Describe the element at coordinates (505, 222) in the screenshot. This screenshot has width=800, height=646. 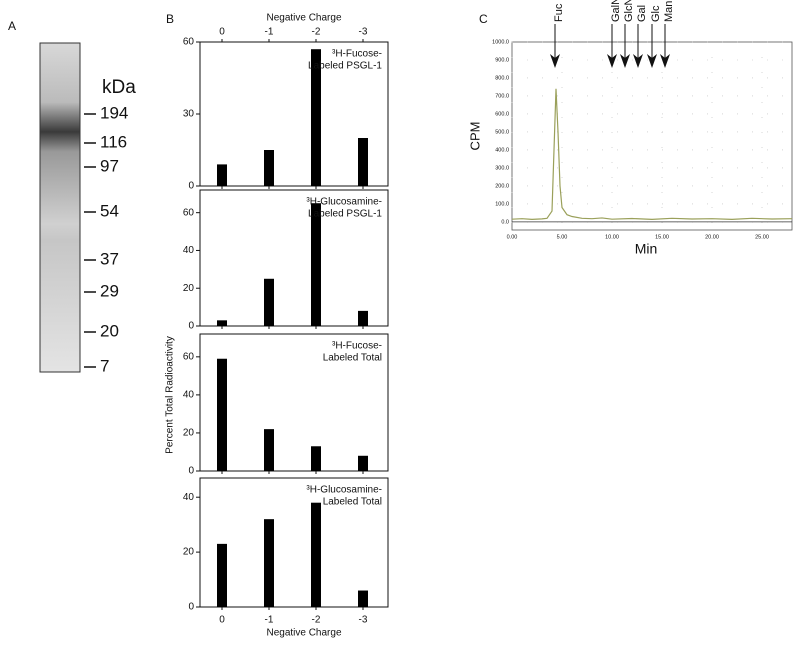
I see `y-tick-label: 0.0` at that location.